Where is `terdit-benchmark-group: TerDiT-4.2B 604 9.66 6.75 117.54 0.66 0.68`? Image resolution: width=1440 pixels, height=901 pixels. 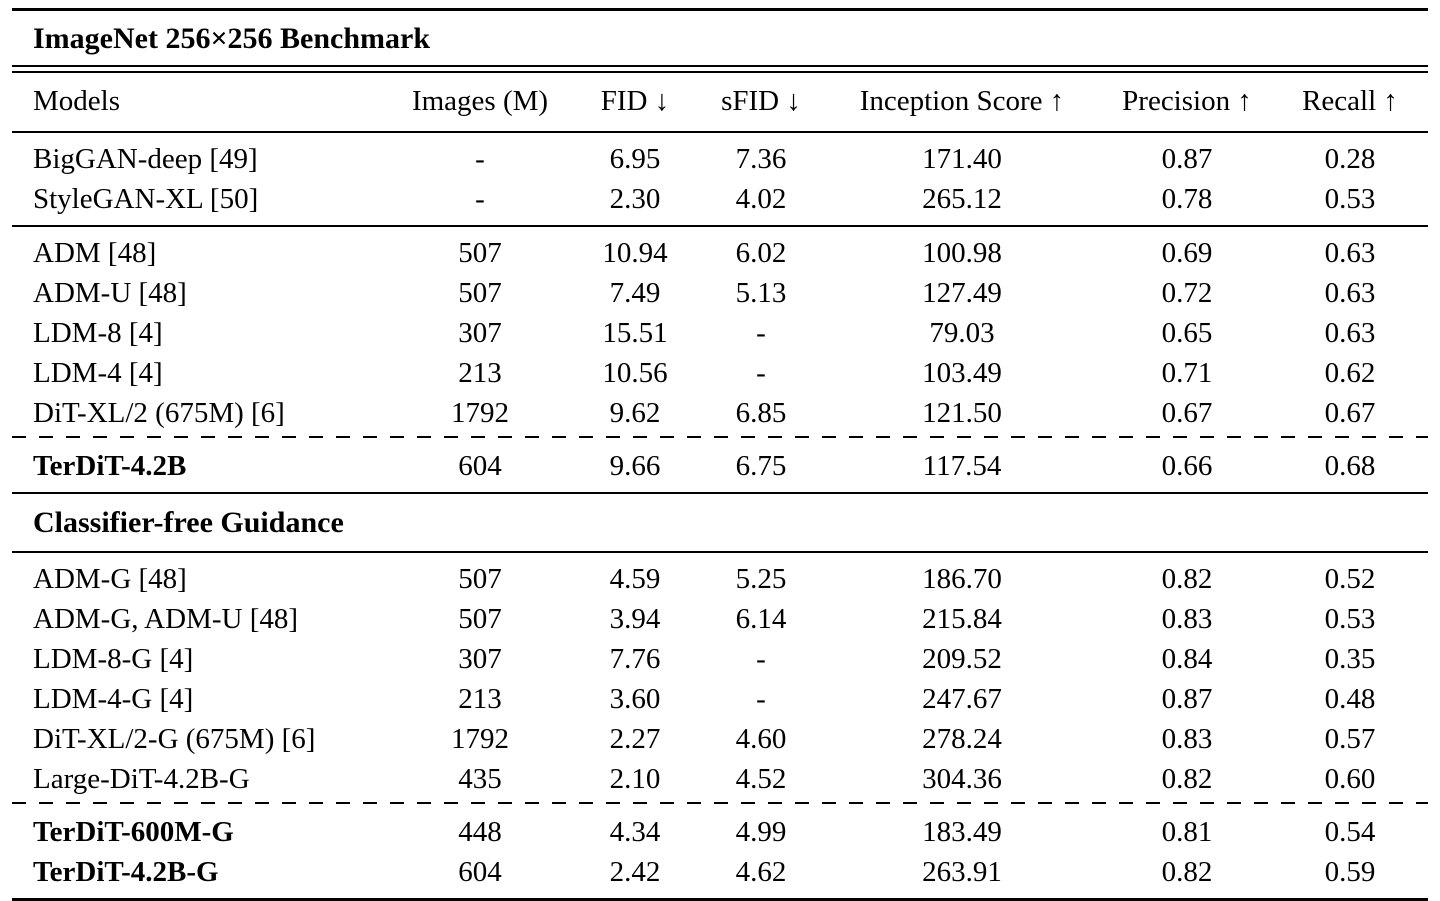
terdit-benchmark-group: TerDiT-4.2B 604 9.66 6.75 117.54 0.66 0.68 is located at coordinates (720, 469).